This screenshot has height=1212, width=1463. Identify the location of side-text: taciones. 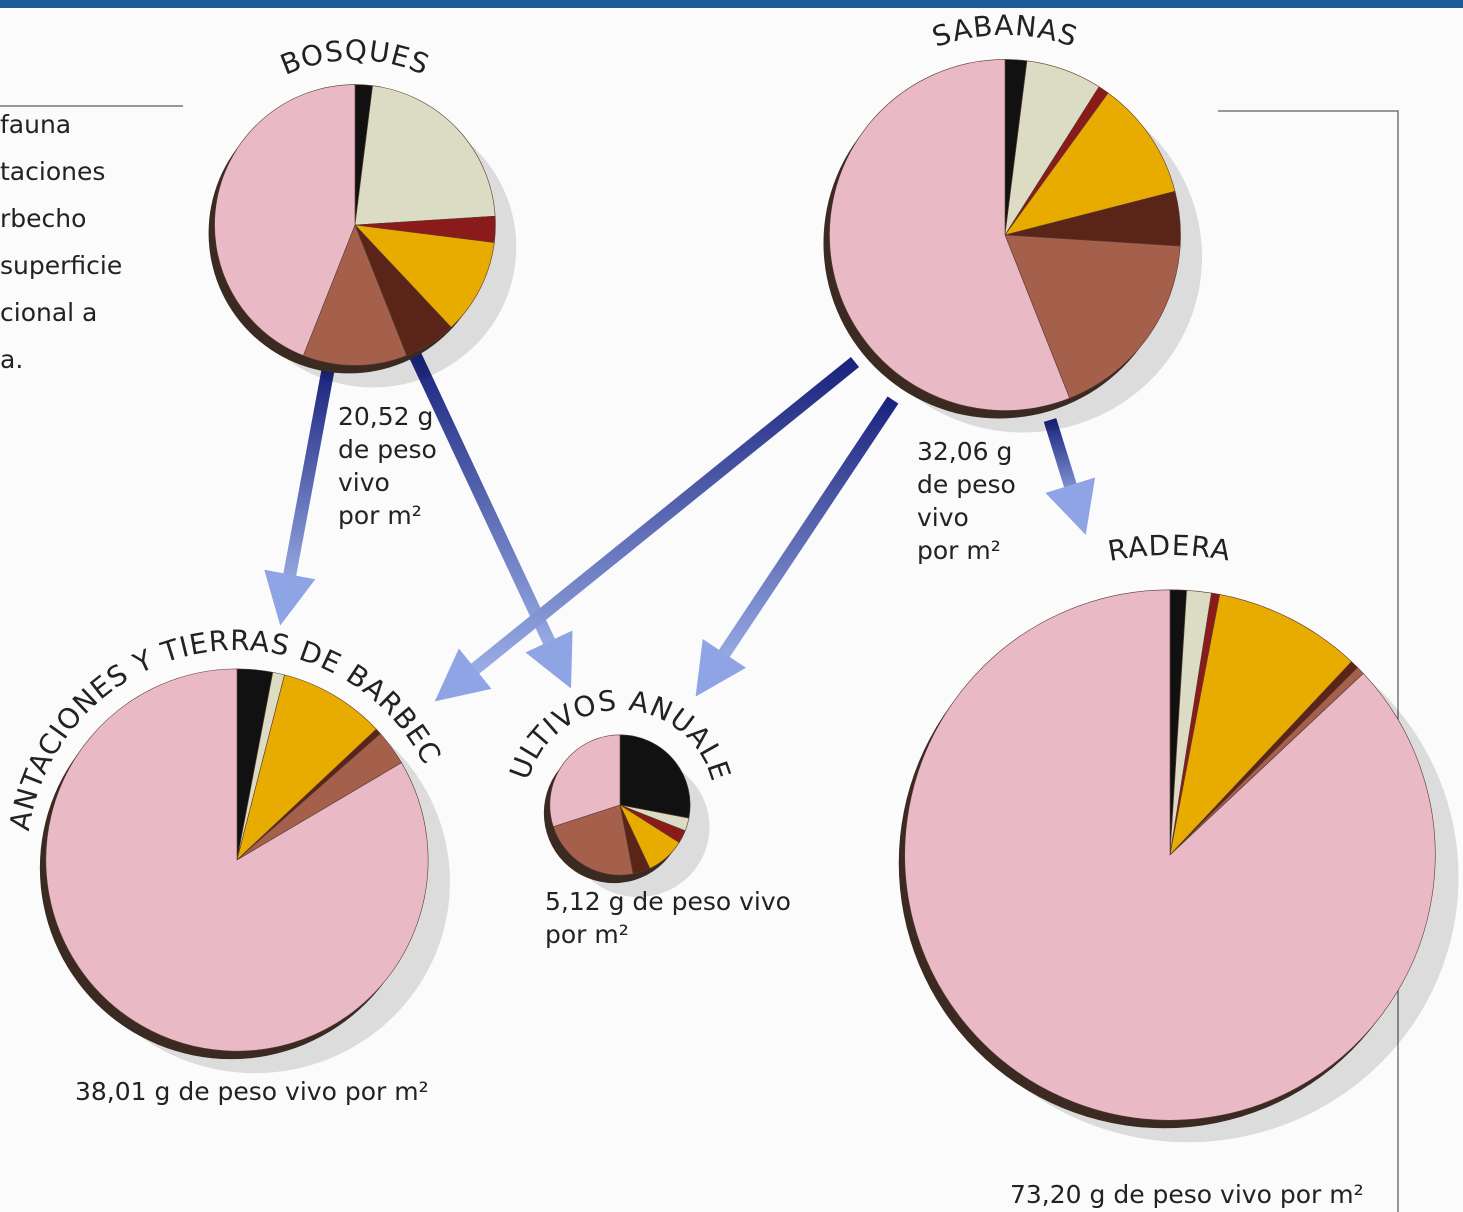
(53, 171).